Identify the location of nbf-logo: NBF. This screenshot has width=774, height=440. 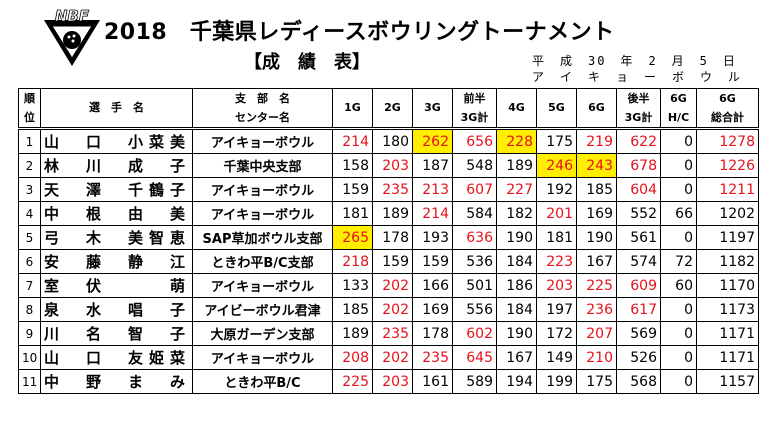
(72, 36).